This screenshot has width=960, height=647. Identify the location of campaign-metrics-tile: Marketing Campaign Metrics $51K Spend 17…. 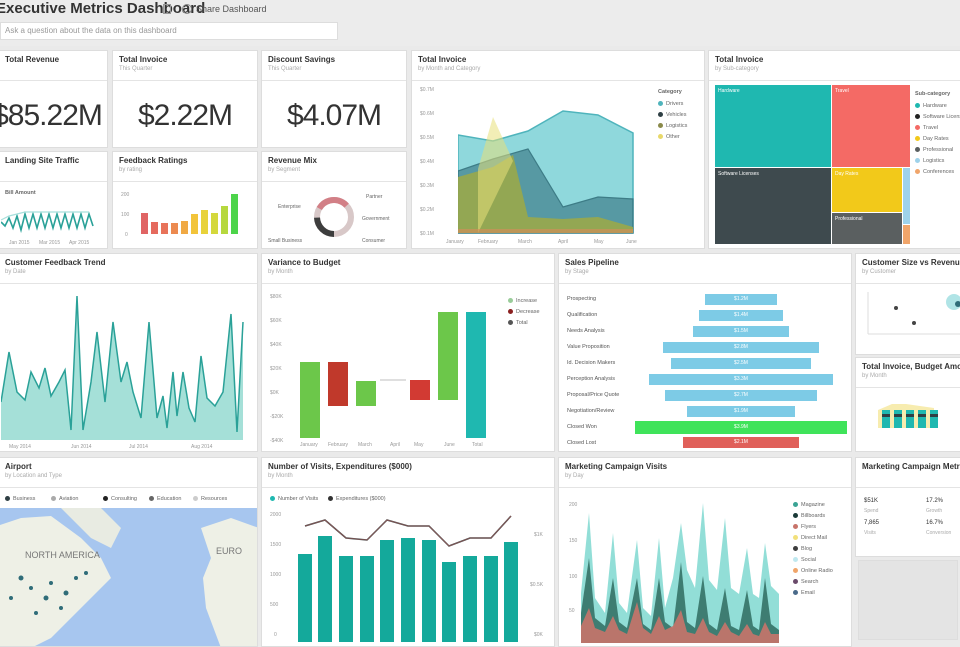
(907, 507).